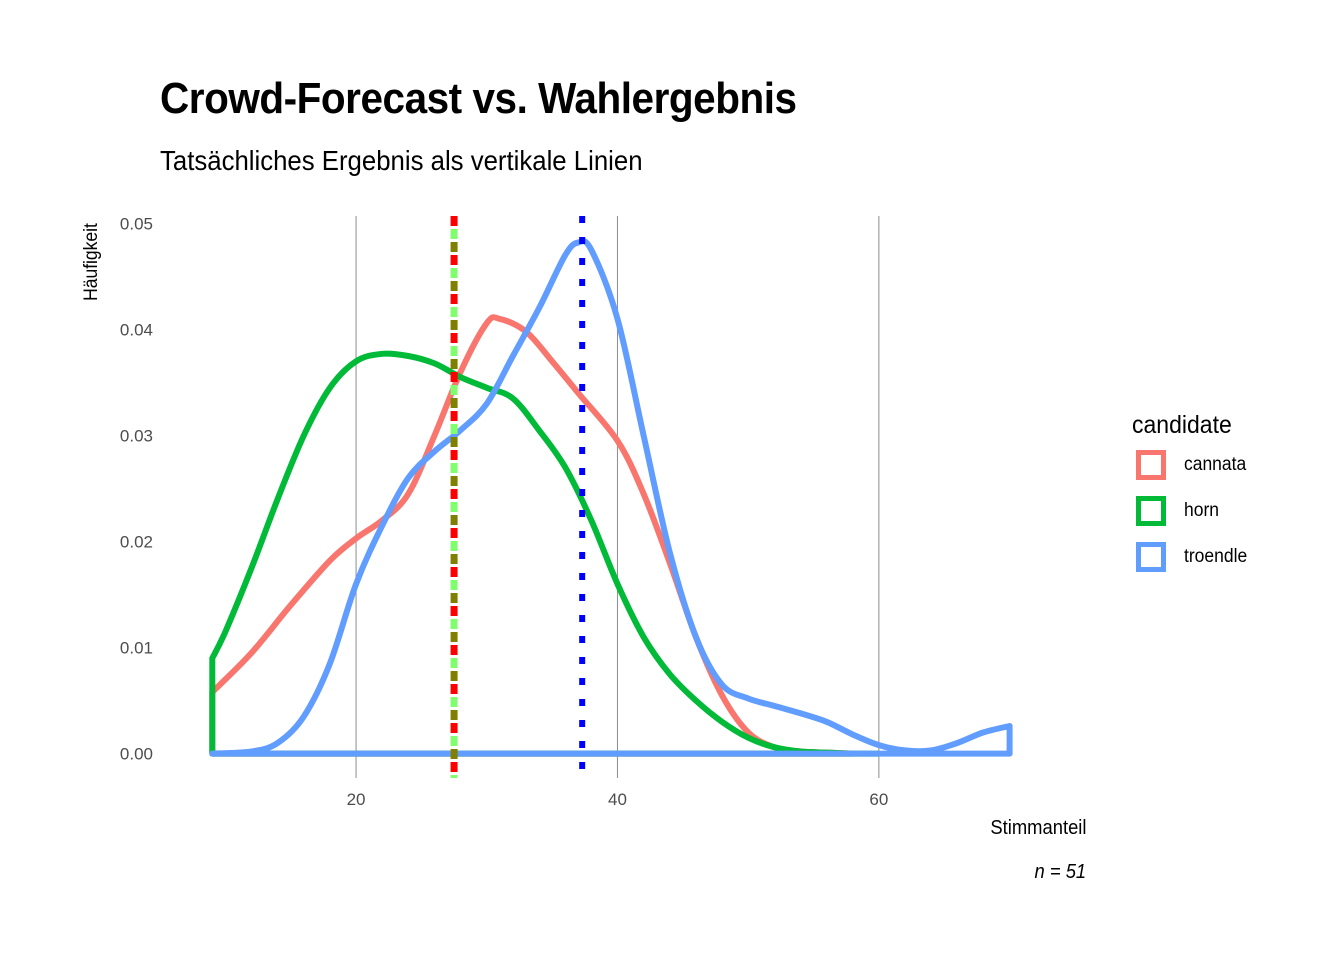  What do you see at coordinates (1151, 511) in the screenshot?
I see `legend-key-horn` at bounding box center [1151, 511].